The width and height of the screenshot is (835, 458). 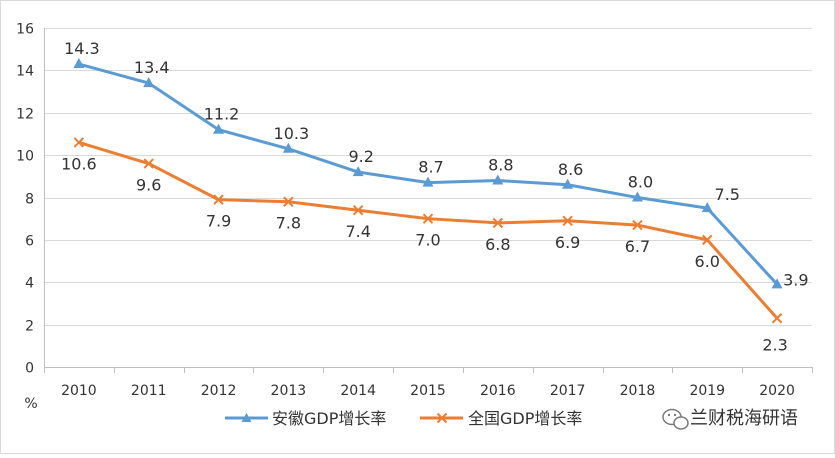 What do you see at coordinates (638, 391) in the screenshot?
I see `x-tick-label: 2018` at bounding box center [638, 391].